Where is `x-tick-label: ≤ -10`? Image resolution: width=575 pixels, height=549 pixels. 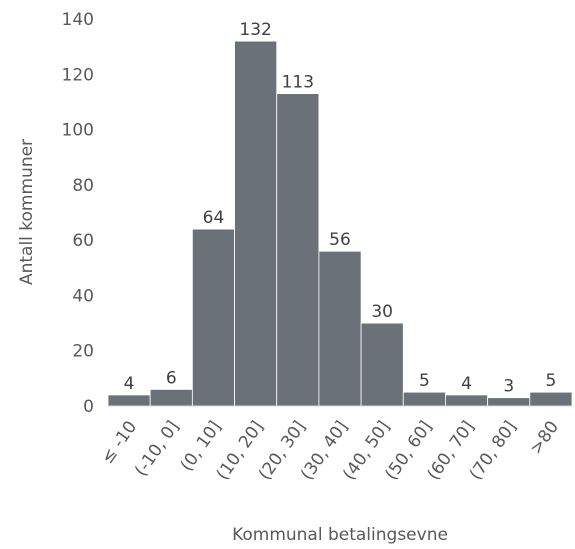 x-tick-label: ≤ -10 is located at coordinates (120, 442).